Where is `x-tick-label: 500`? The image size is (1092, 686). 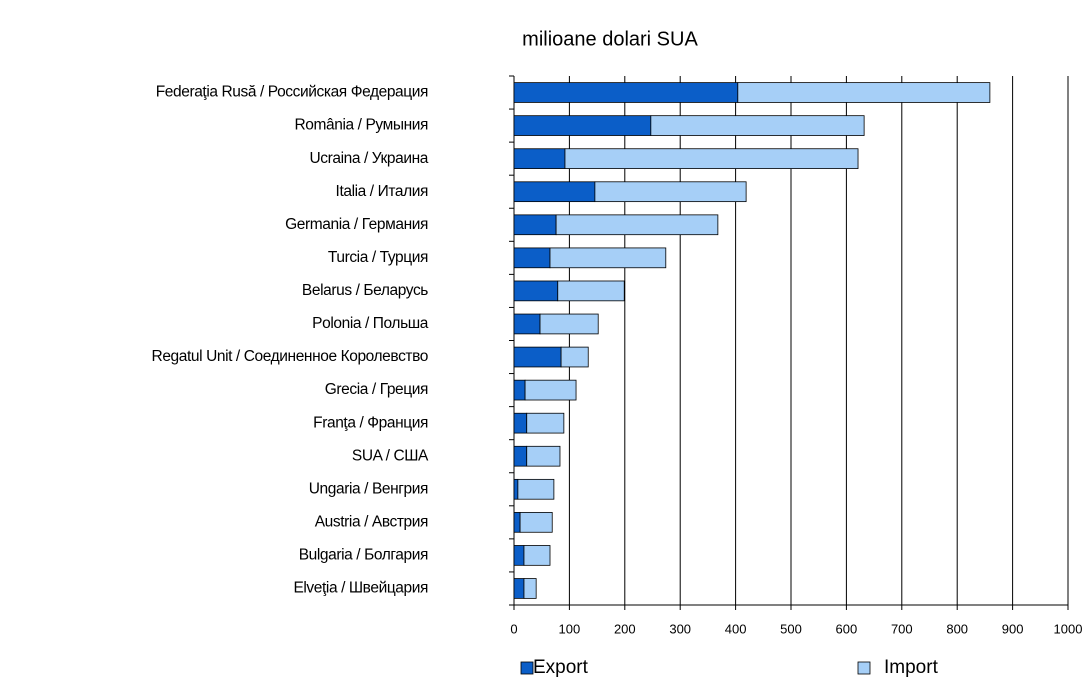 x-tick-label: 500 is located at coordinates (791, 628).